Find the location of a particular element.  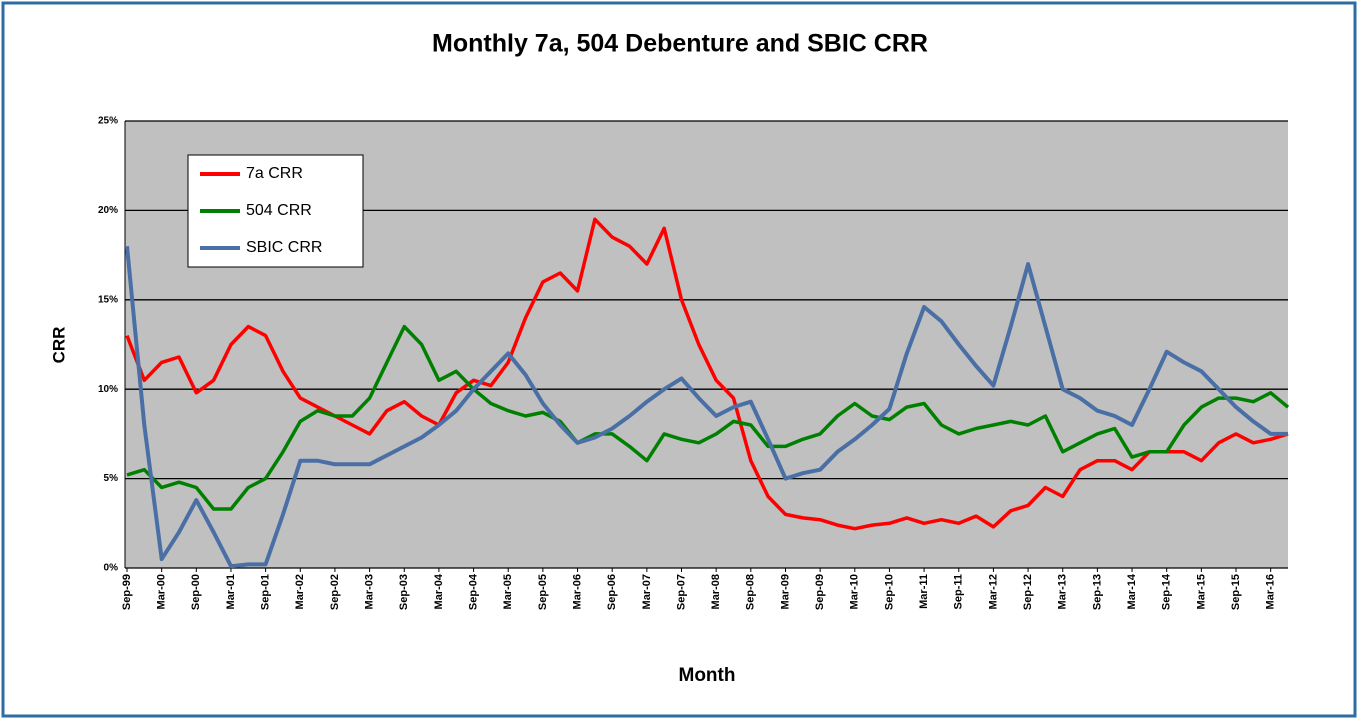

x-tick-label: Sep-10 is located at coordinates (889, 592).